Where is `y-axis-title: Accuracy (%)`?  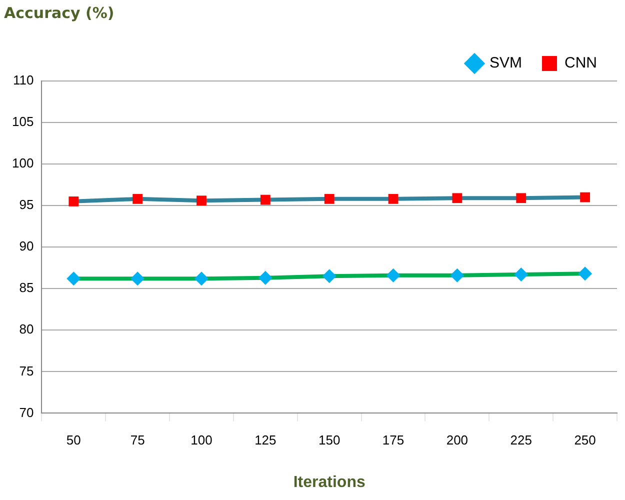
y-axis-title: Accuracy (%) is located at coordinates (59, 13).